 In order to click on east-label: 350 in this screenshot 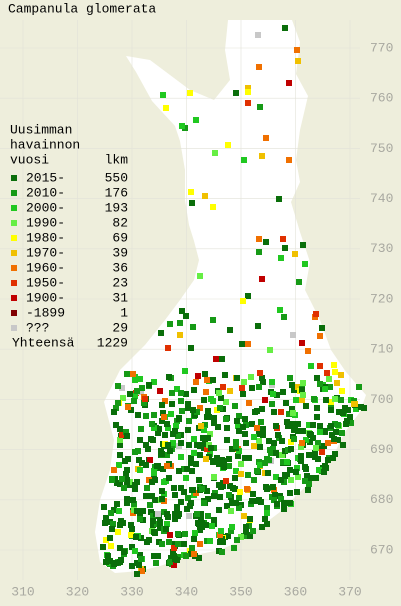, I will do `click(240, 591)`.